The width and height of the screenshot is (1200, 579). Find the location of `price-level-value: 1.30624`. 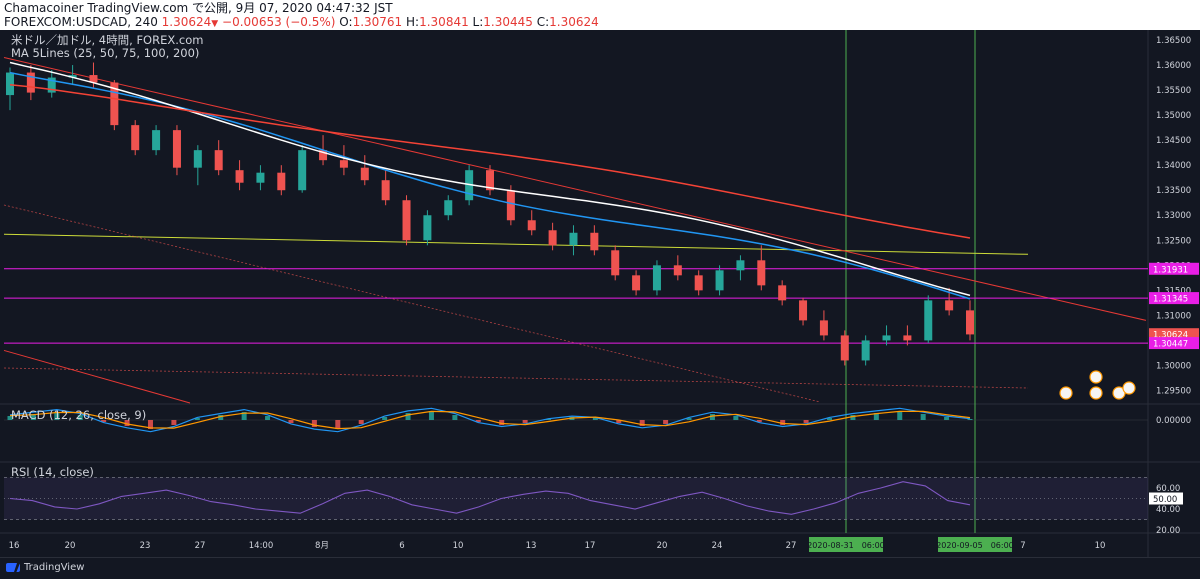

price-level-value: 1.30624 is located at coordinates (1170, 336).